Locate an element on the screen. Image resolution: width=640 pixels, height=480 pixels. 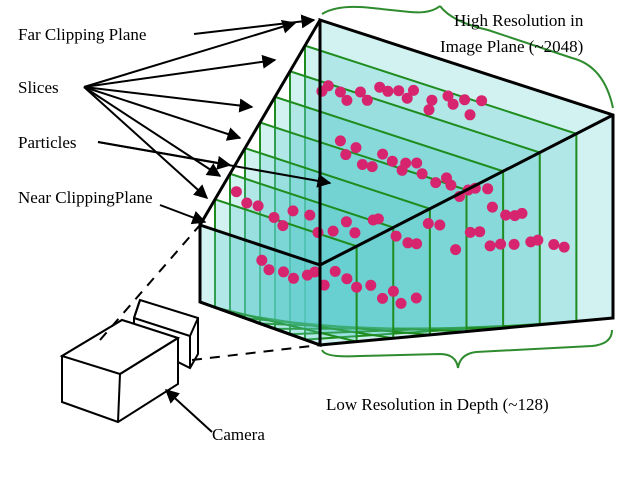
label-slices: Slices is located at coordinates (38, 87).